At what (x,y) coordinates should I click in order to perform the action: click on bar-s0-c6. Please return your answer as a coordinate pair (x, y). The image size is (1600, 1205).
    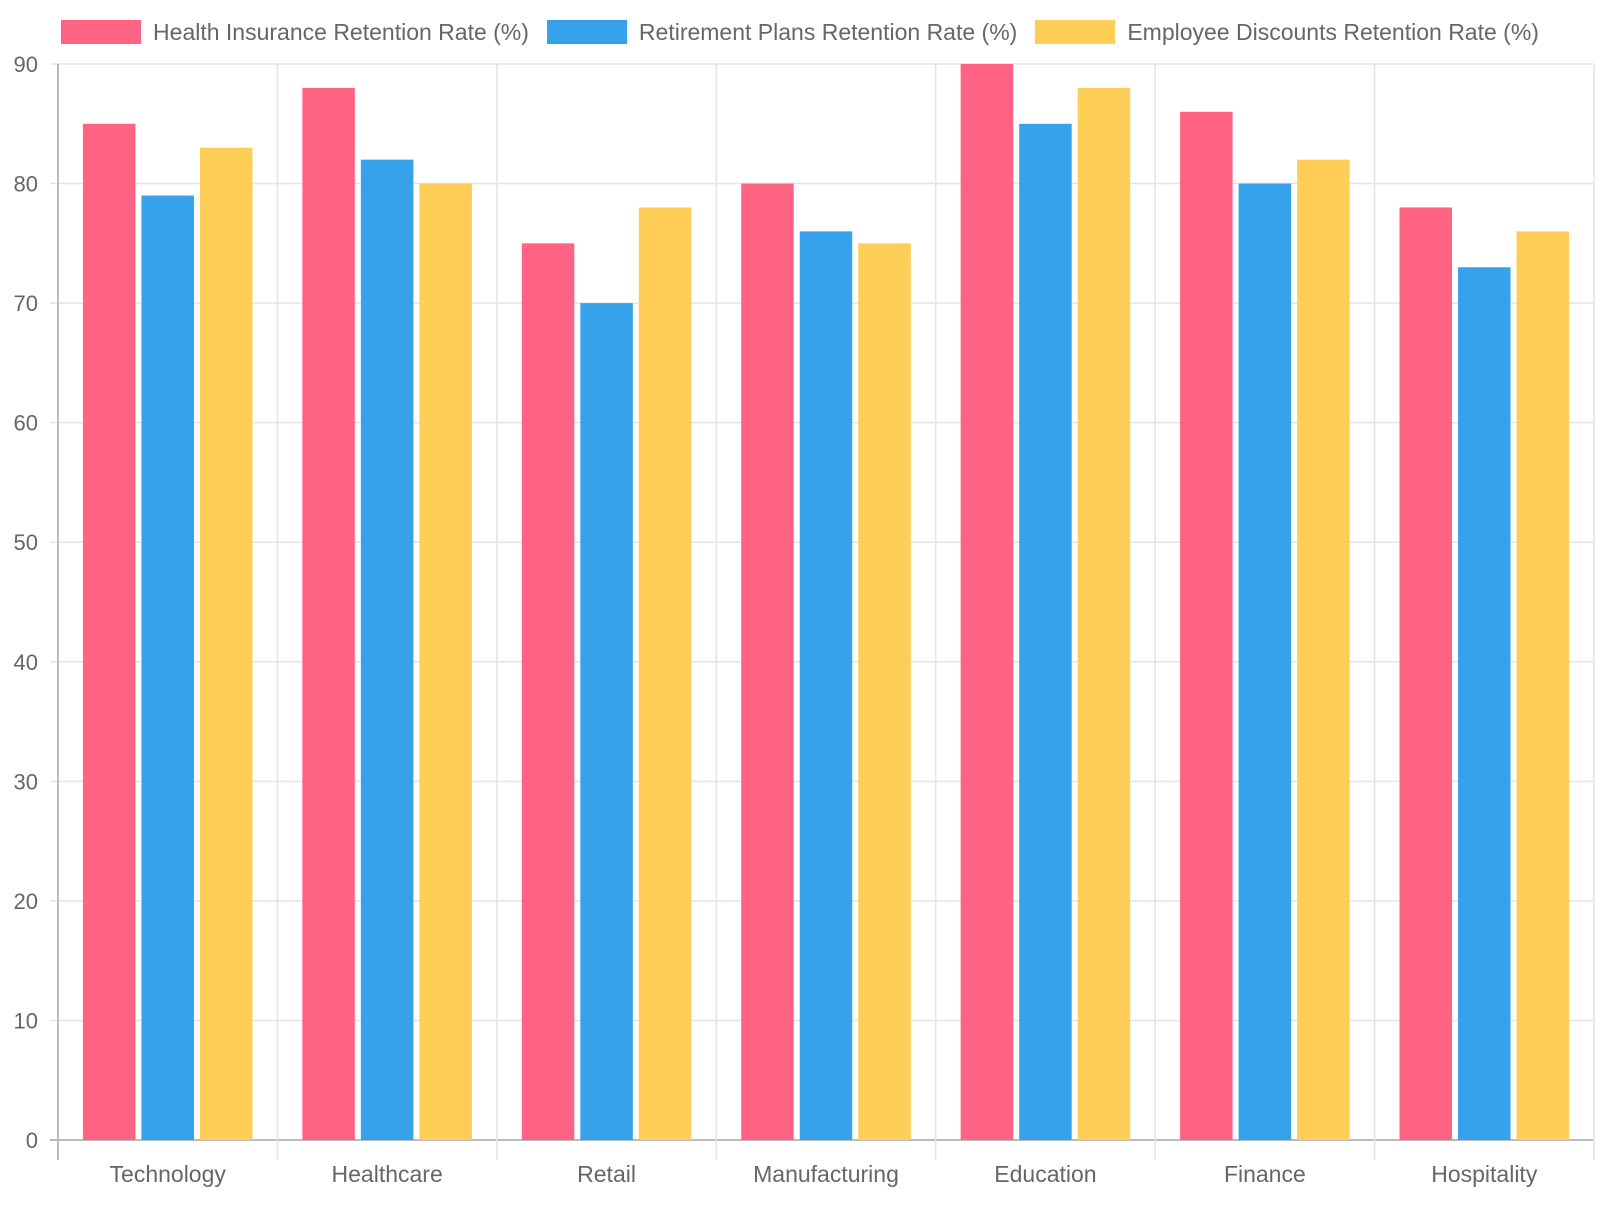
    Looking at the image, I should click on (1426, 673).